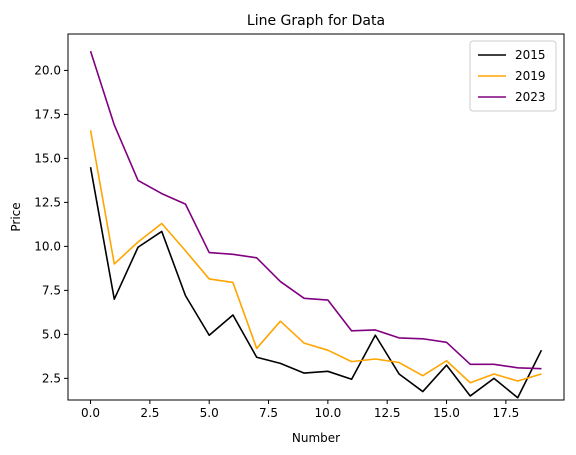 This screenshot has height=455, width=576. Describe the element at coordinates (387, 413) in the screenshot. I see `x-tick-label: 12.5` at that location.